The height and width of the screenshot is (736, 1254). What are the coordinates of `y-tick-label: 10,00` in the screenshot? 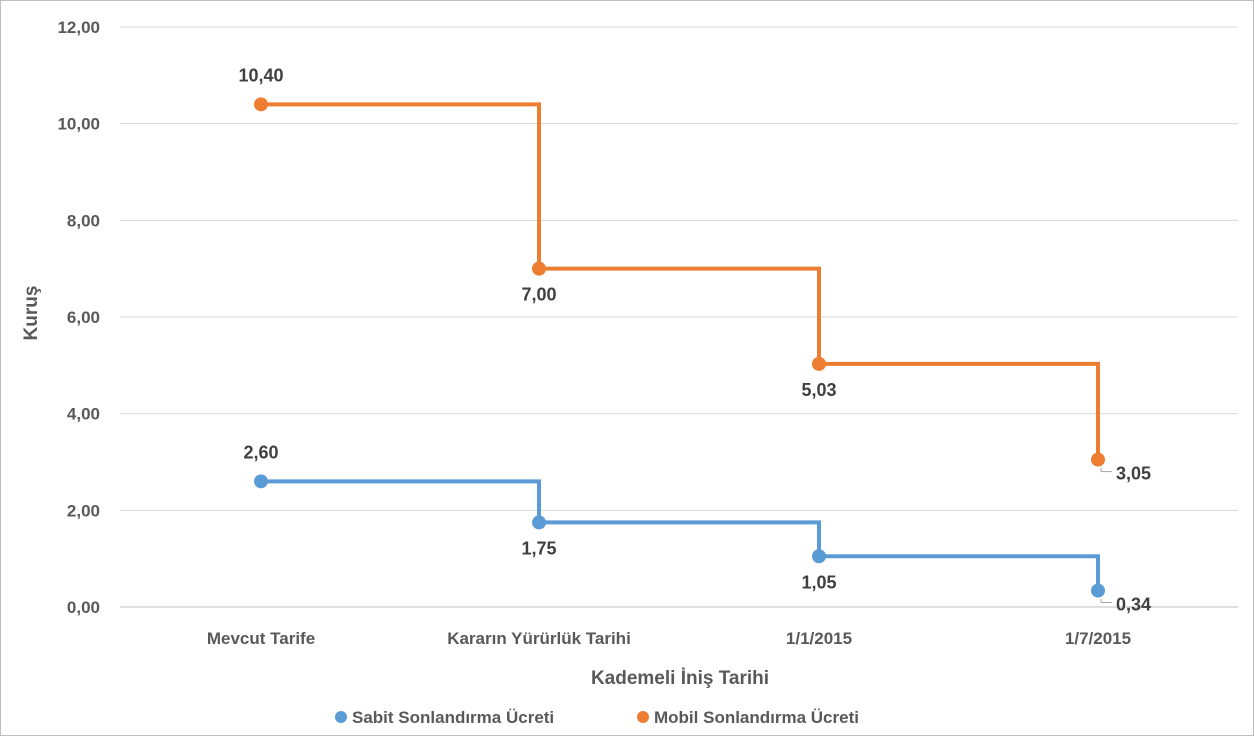 It's located at (78, 124).